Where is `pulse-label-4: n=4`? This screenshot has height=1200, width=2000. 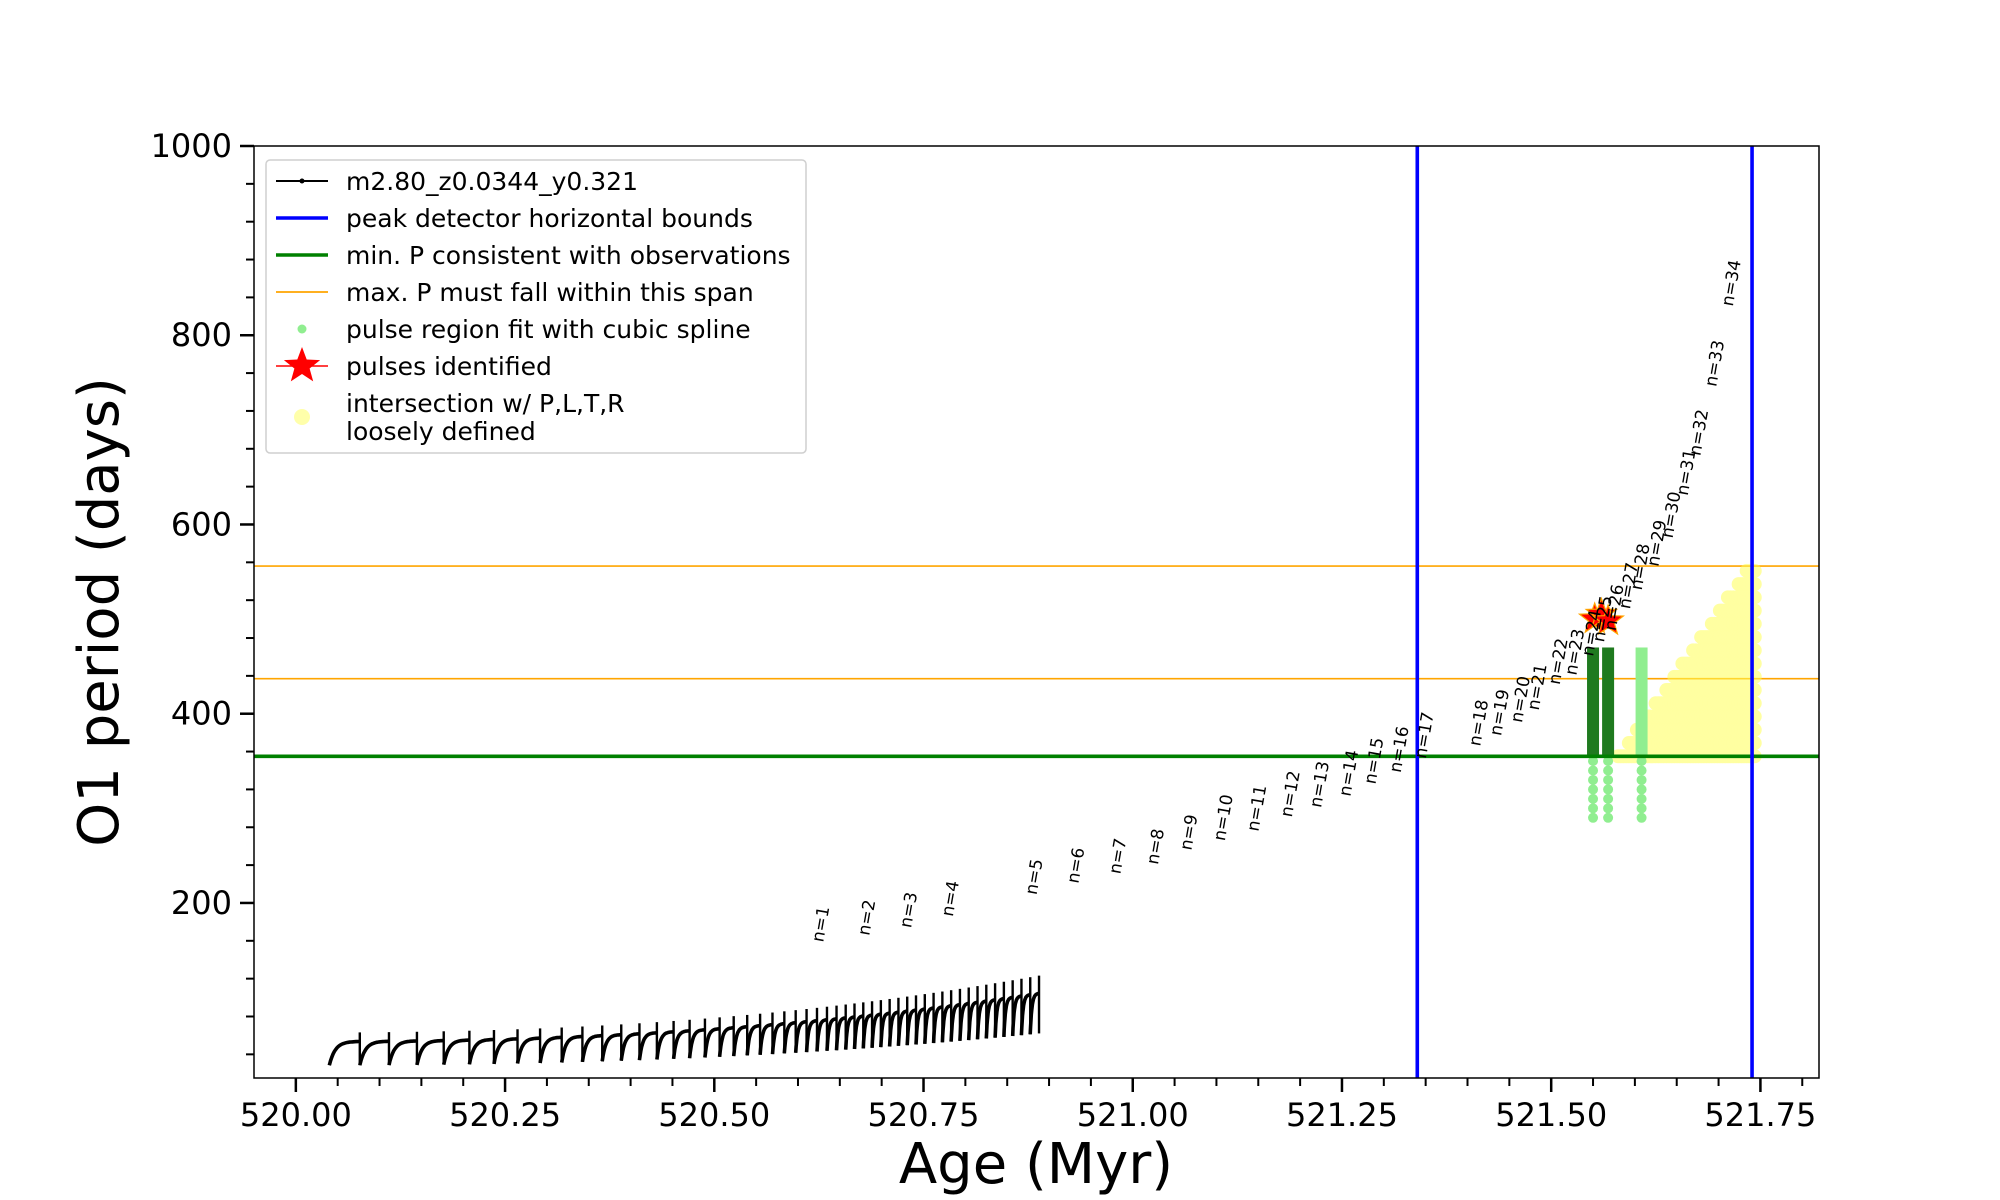
pulse-label-4: n=4 is located at coordinates (951, 898).